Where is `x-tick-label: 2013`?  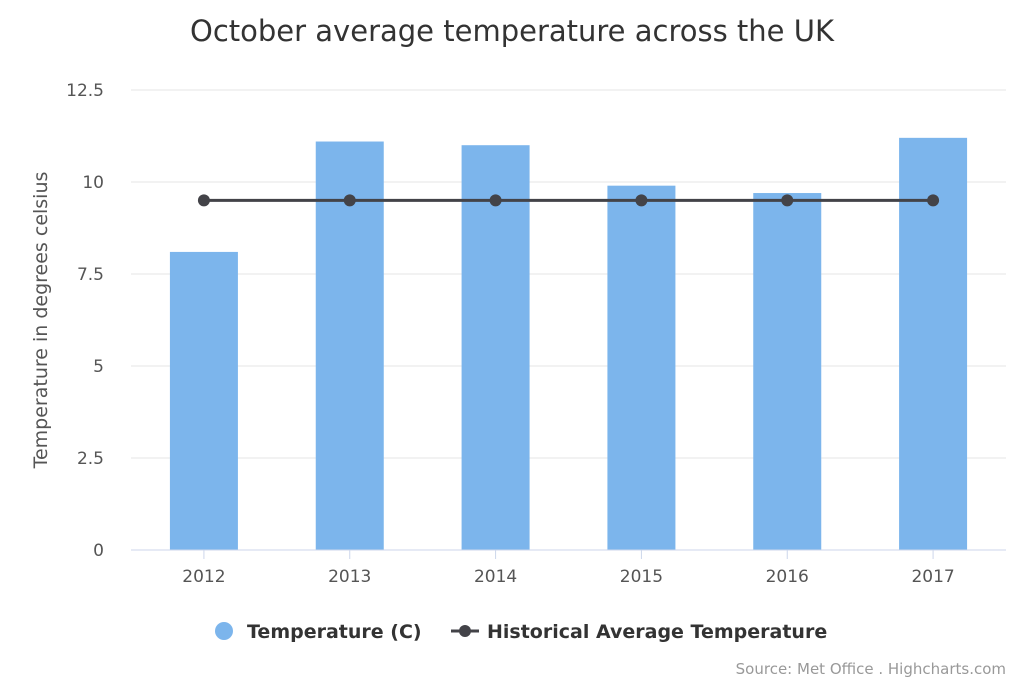 x-tick-label: 2013 is located at coordinates (349, 577).